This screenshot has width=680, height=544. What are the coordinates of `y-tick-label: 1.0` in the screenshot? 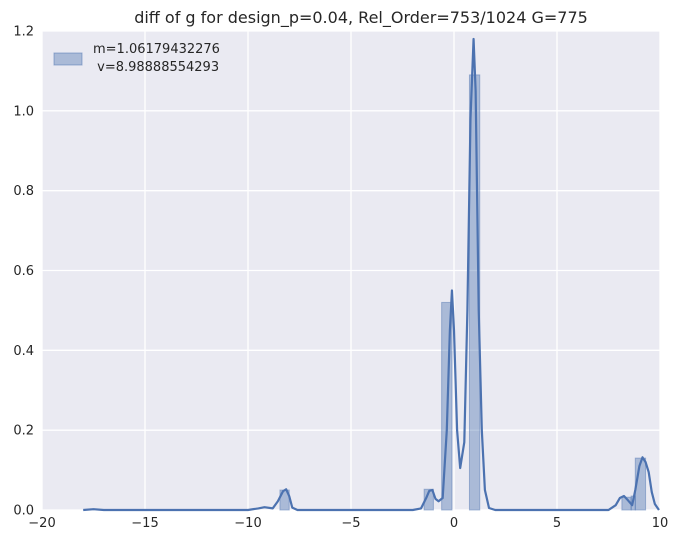 It's located at (23, 111).